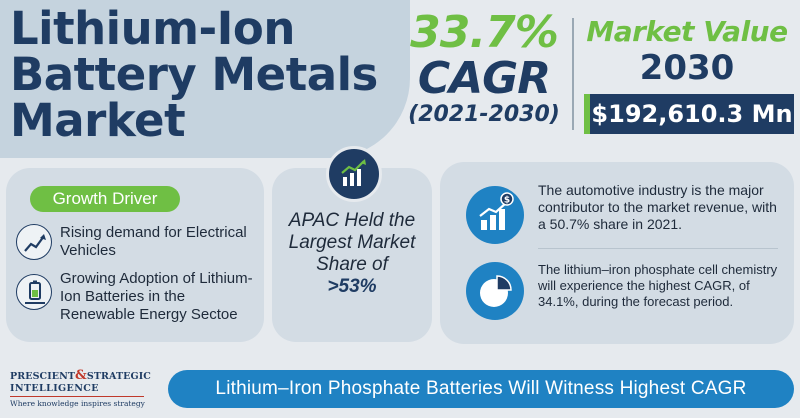 This screenshot has height=418, width=800. Describe the element at coordinates (34, 242) in the screenshot. I see `trend-up-icon` at that location.